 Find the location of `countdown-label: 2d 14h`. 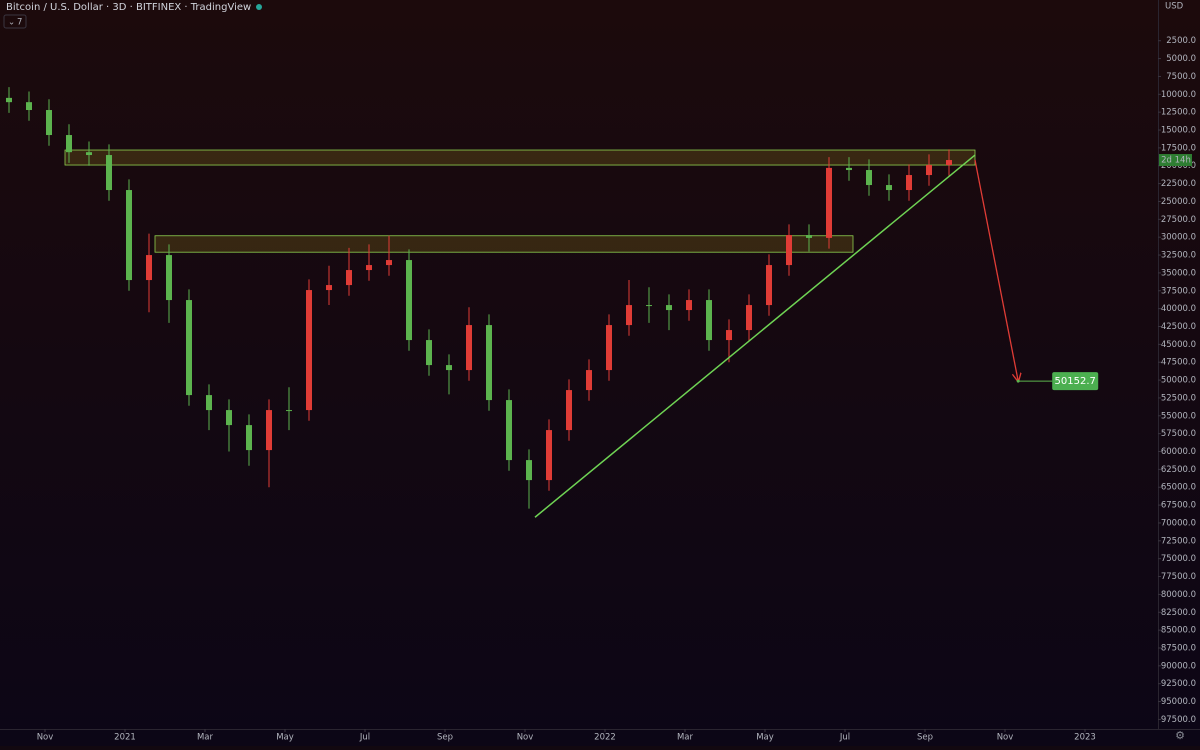

countdown-label: 2d 14h is located at coordinates (1176, 161).